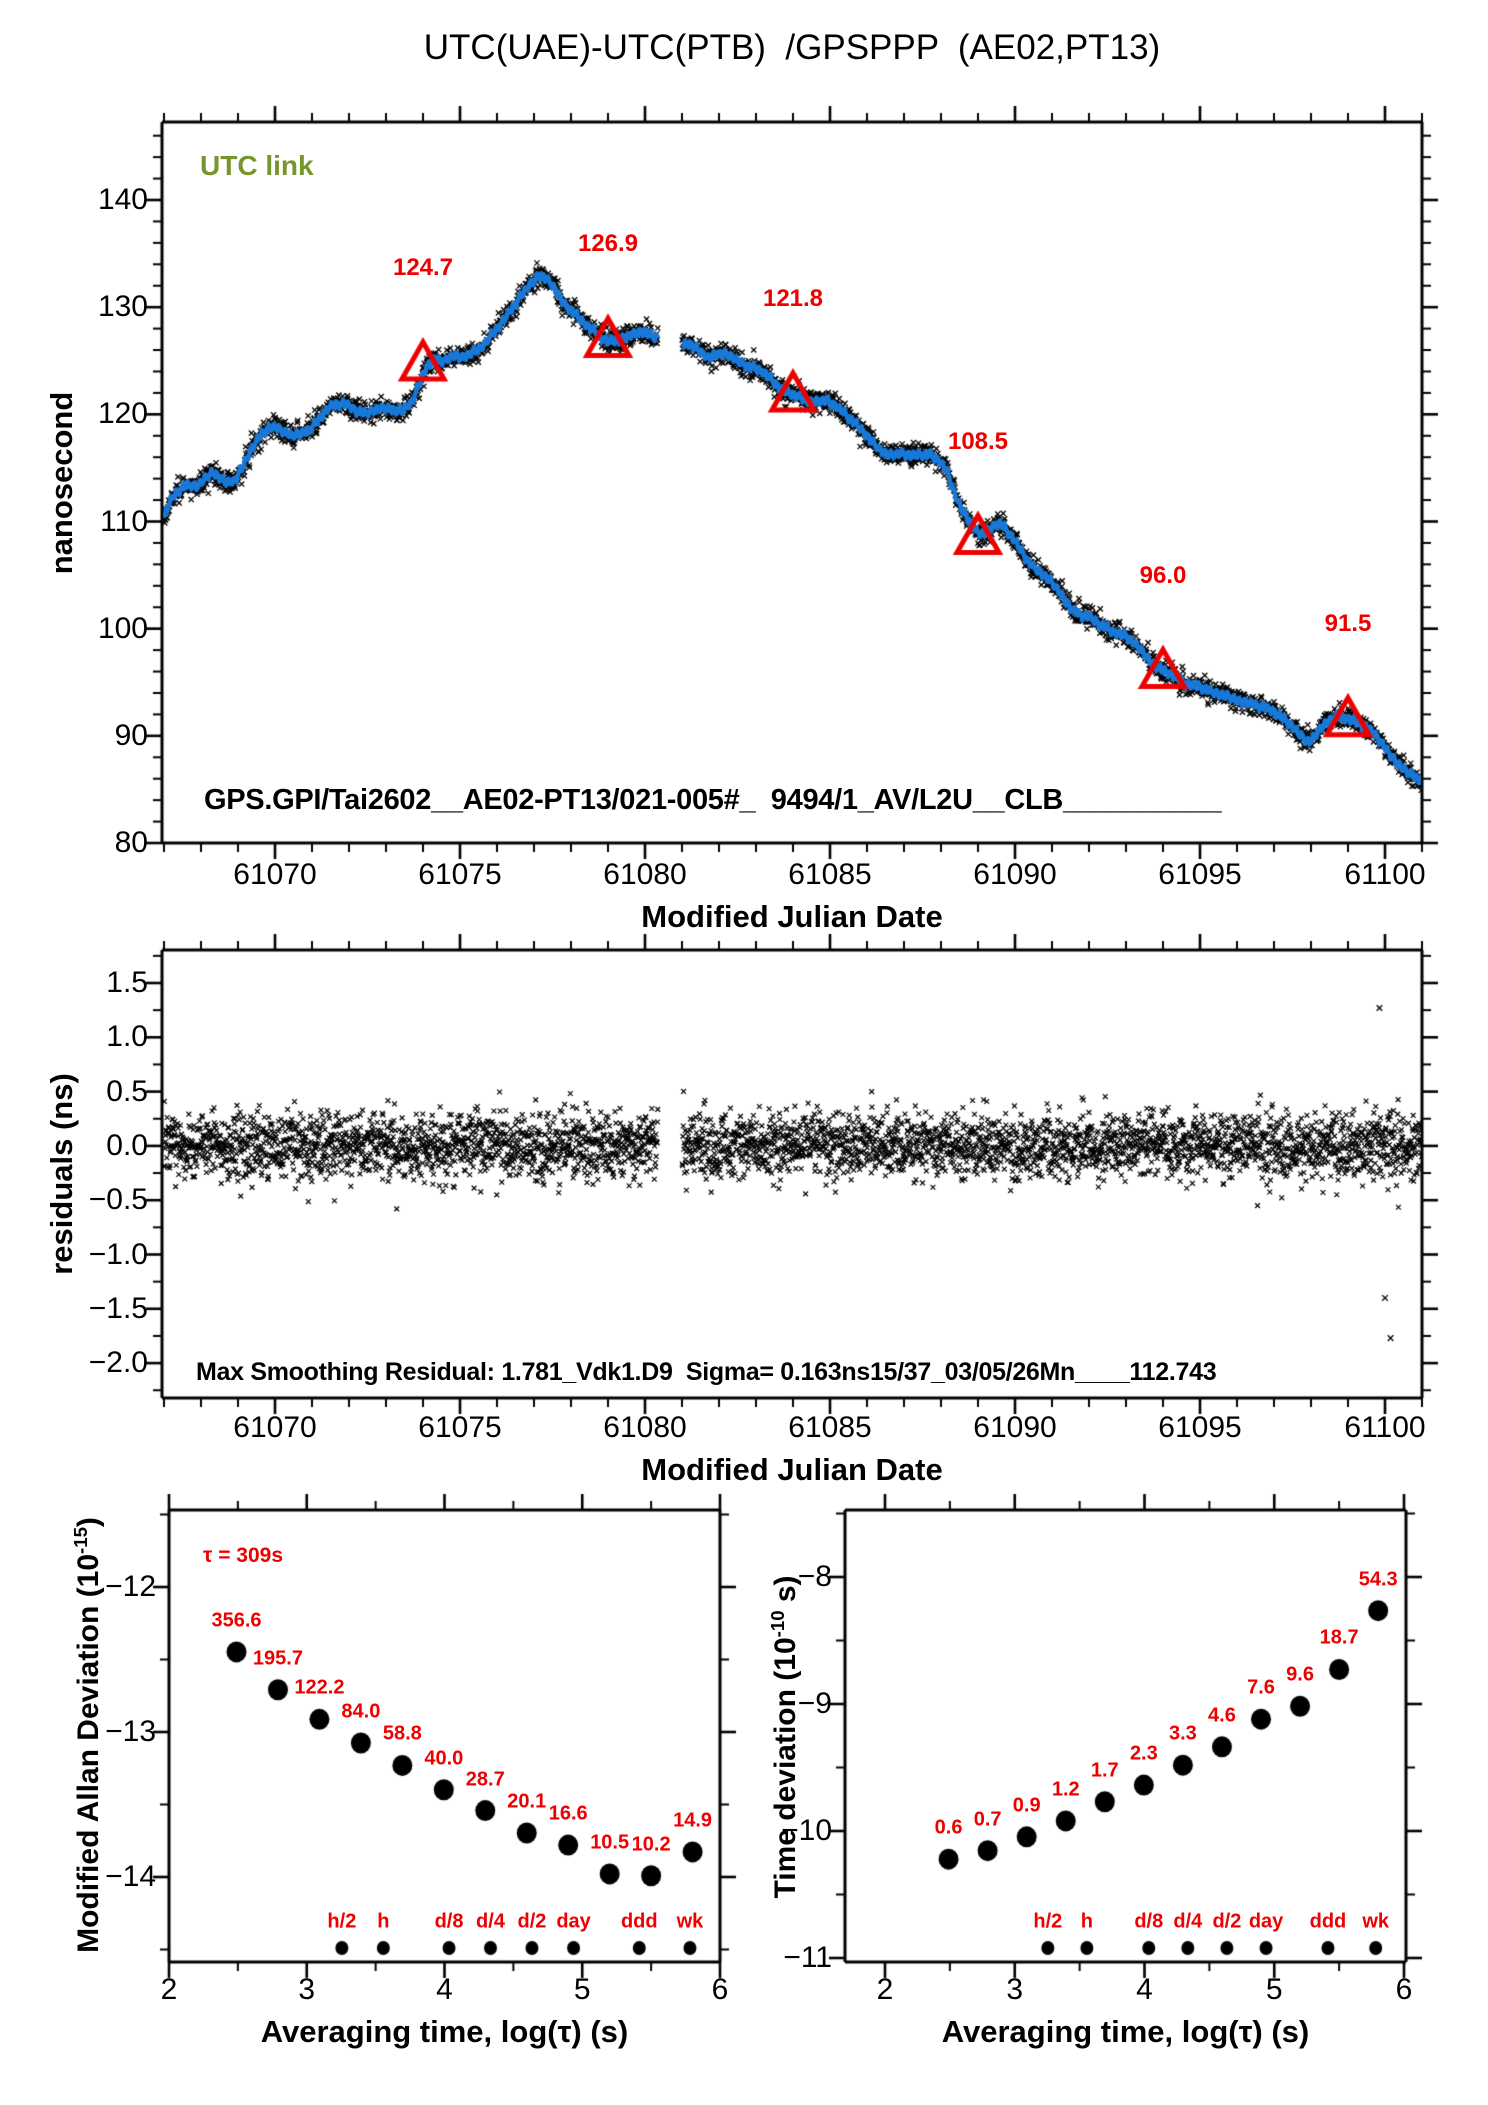  What do you see at coordinates (444, 2031) in the screenshot?
I see `mdev-x-axis-title: Averaging time, log(τ) (s)` at bounding box center [444, 2031].